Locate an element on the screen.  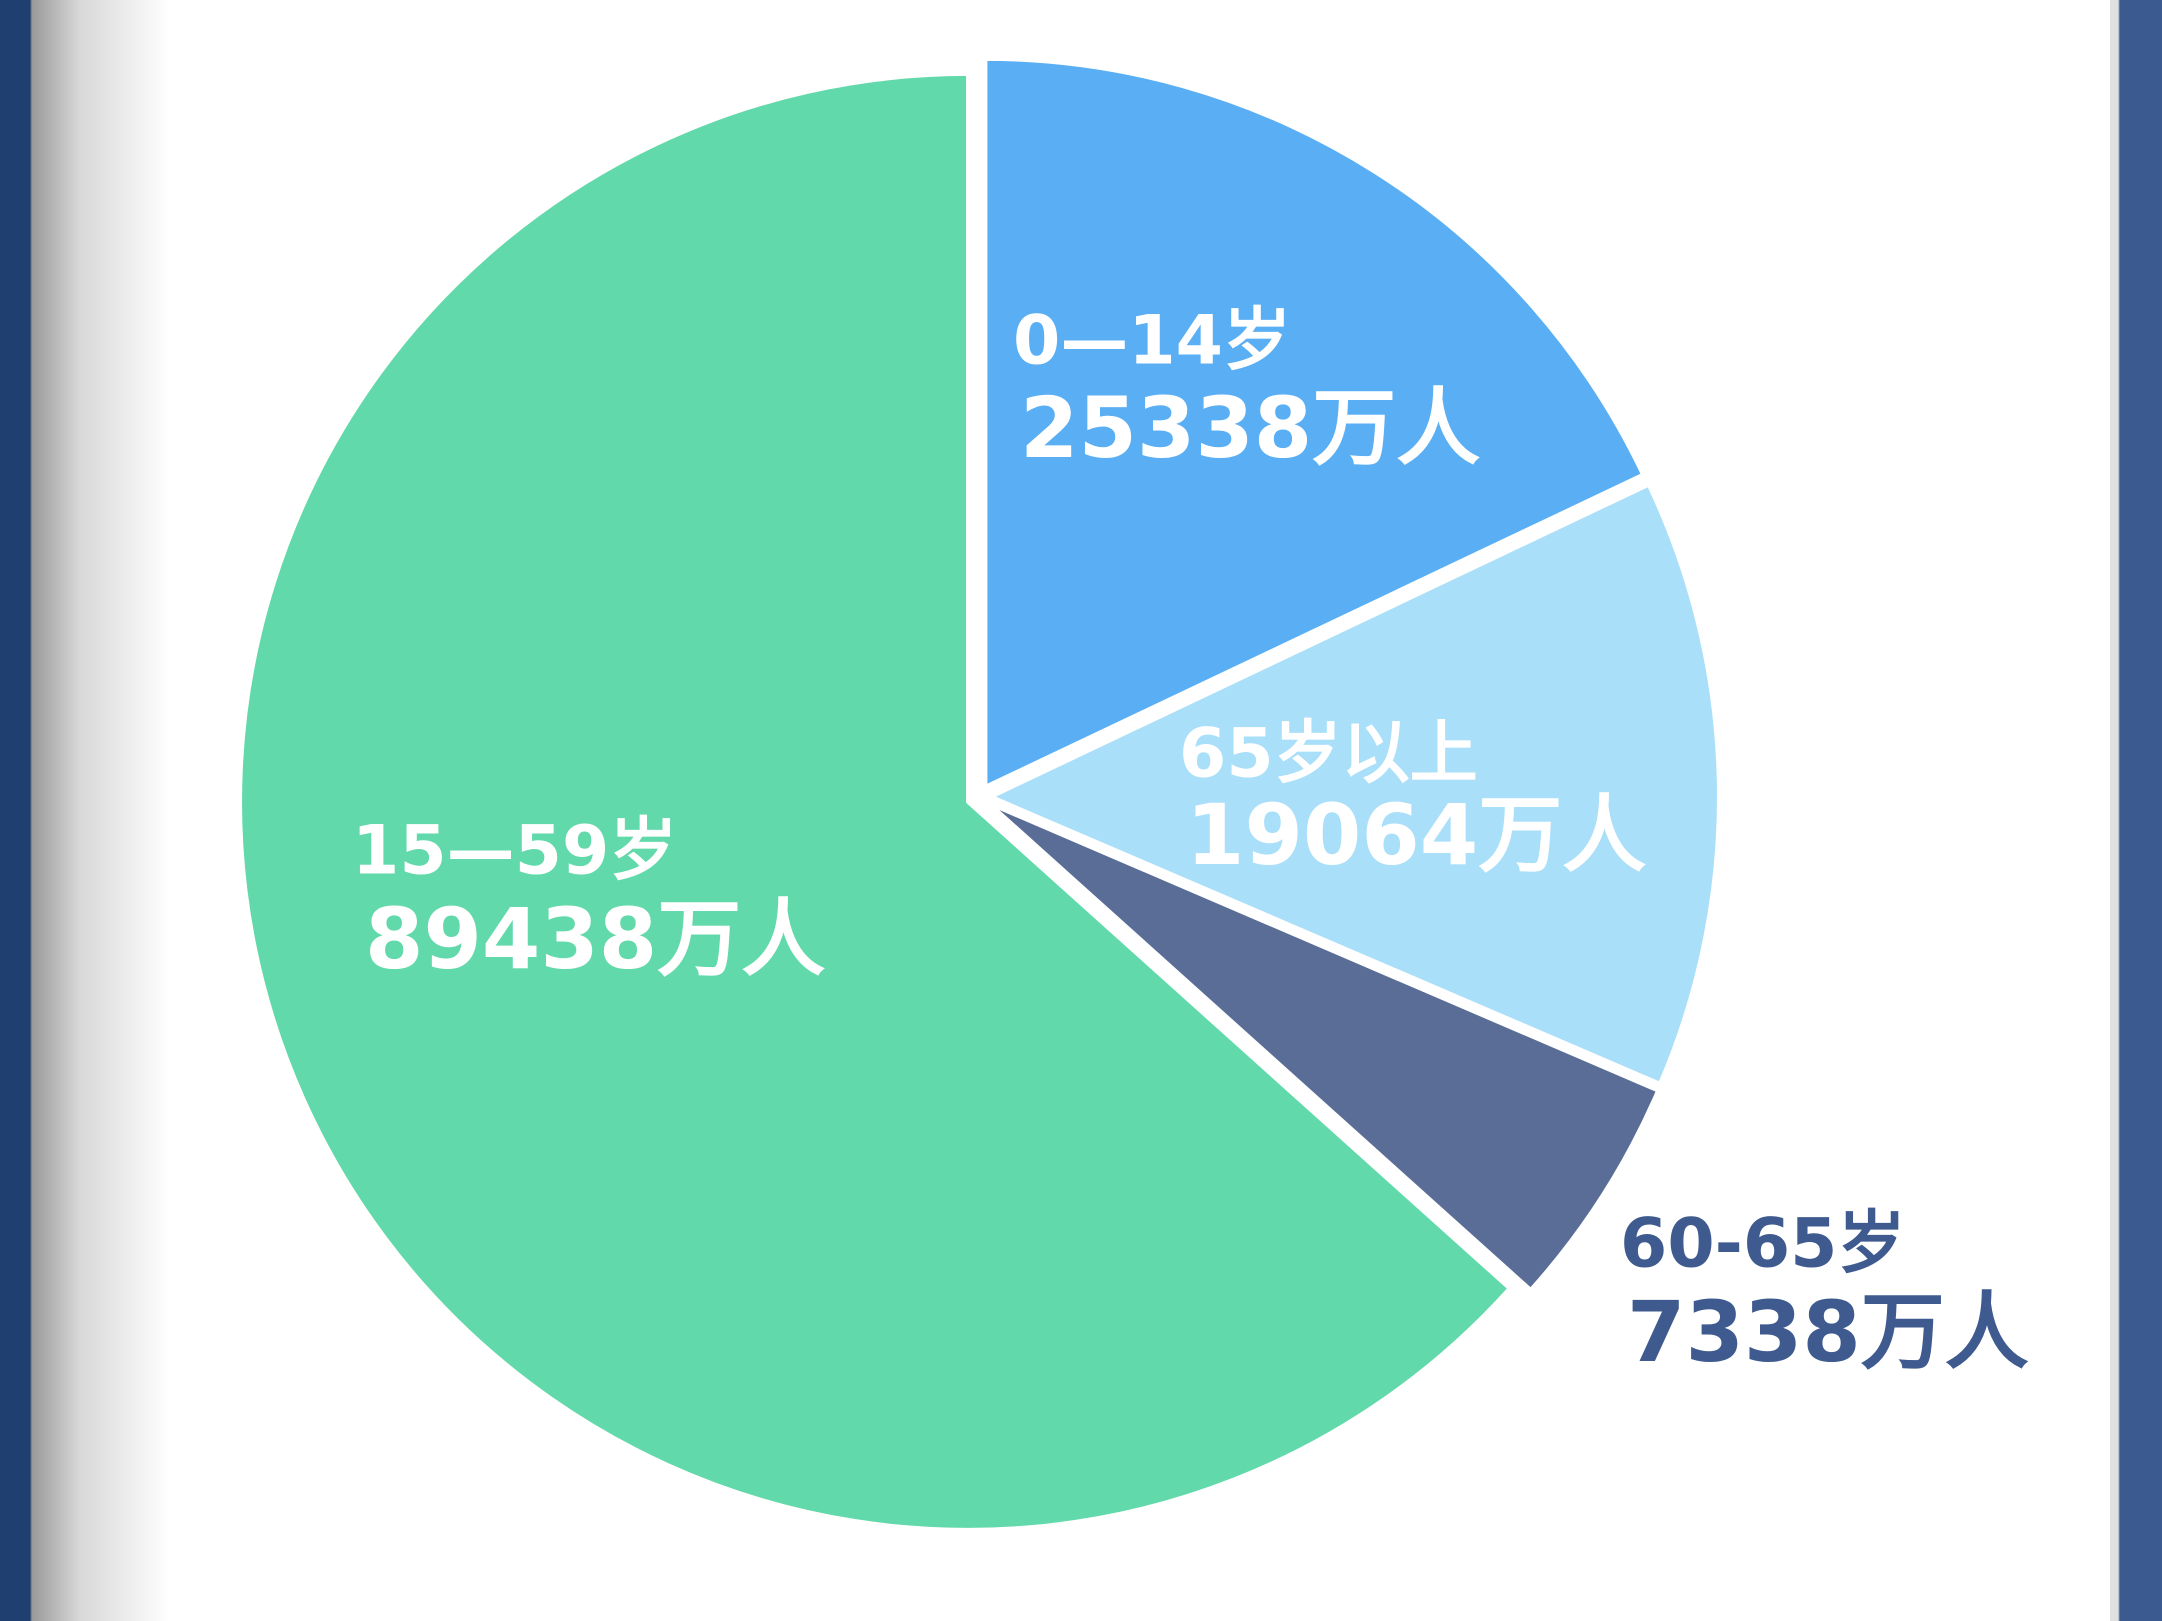
slice-label: 65岁以上 is located at coordinates (1328, 754).